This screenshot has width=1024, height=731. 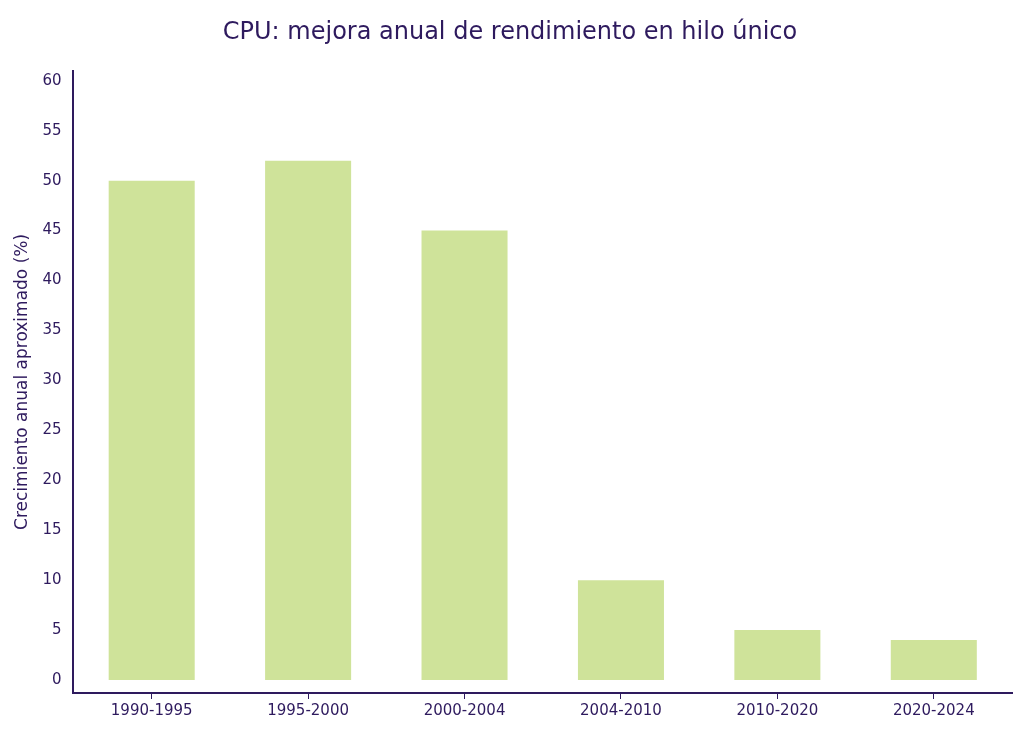 I want to click on y-tick-label: 30, so click(x=52, y=379).